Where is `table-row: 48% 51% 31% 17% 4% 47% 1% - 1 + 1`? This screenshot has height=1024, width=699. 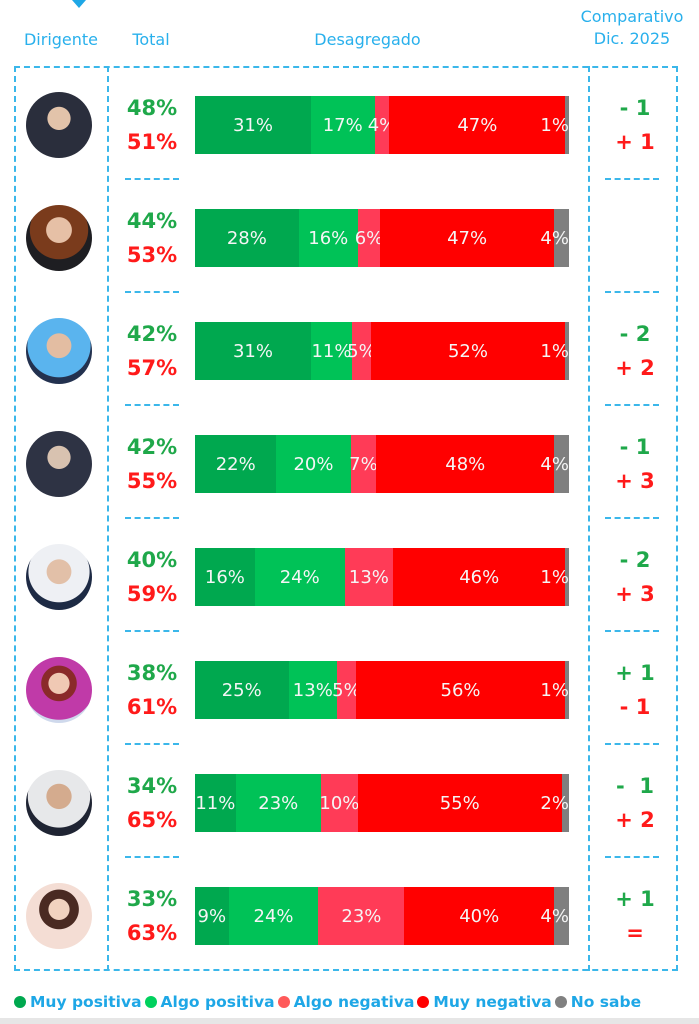 table-row: 48% 51% 31% 17% 4% 47% 1% - 1 + 1 is located at coordinates (349, 124).